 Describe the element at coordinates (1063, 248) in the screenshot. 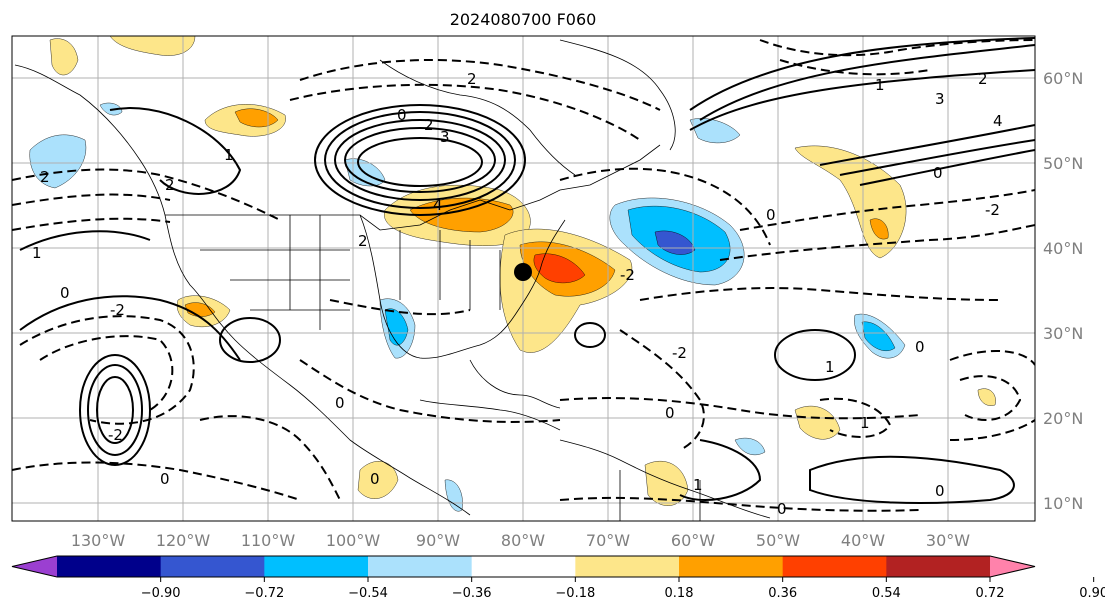

I see `lat-label: 40°N` at that location.